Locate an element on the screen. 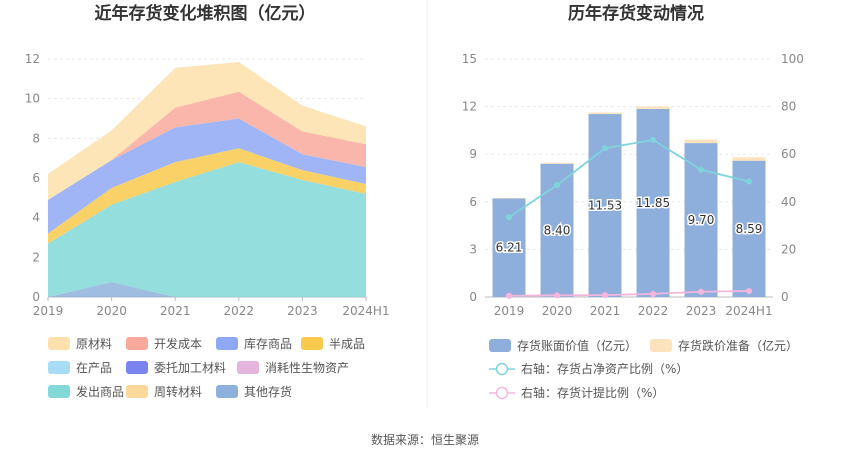  legend-item: 开发成本 is located at coordinates (164, 343).